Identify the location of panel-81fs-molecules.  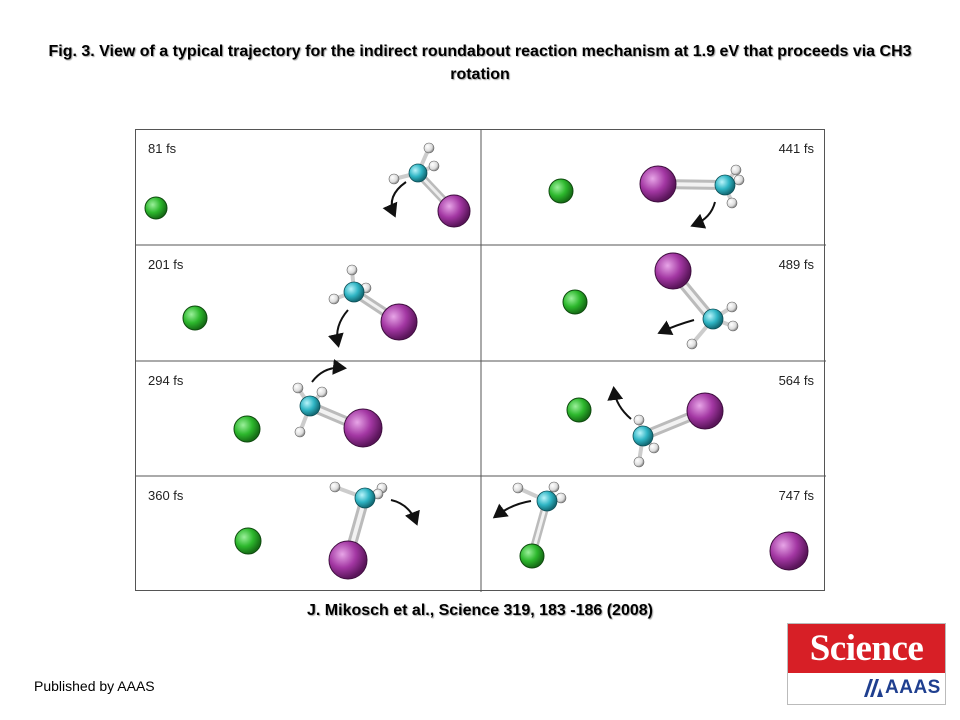
(307, 185).